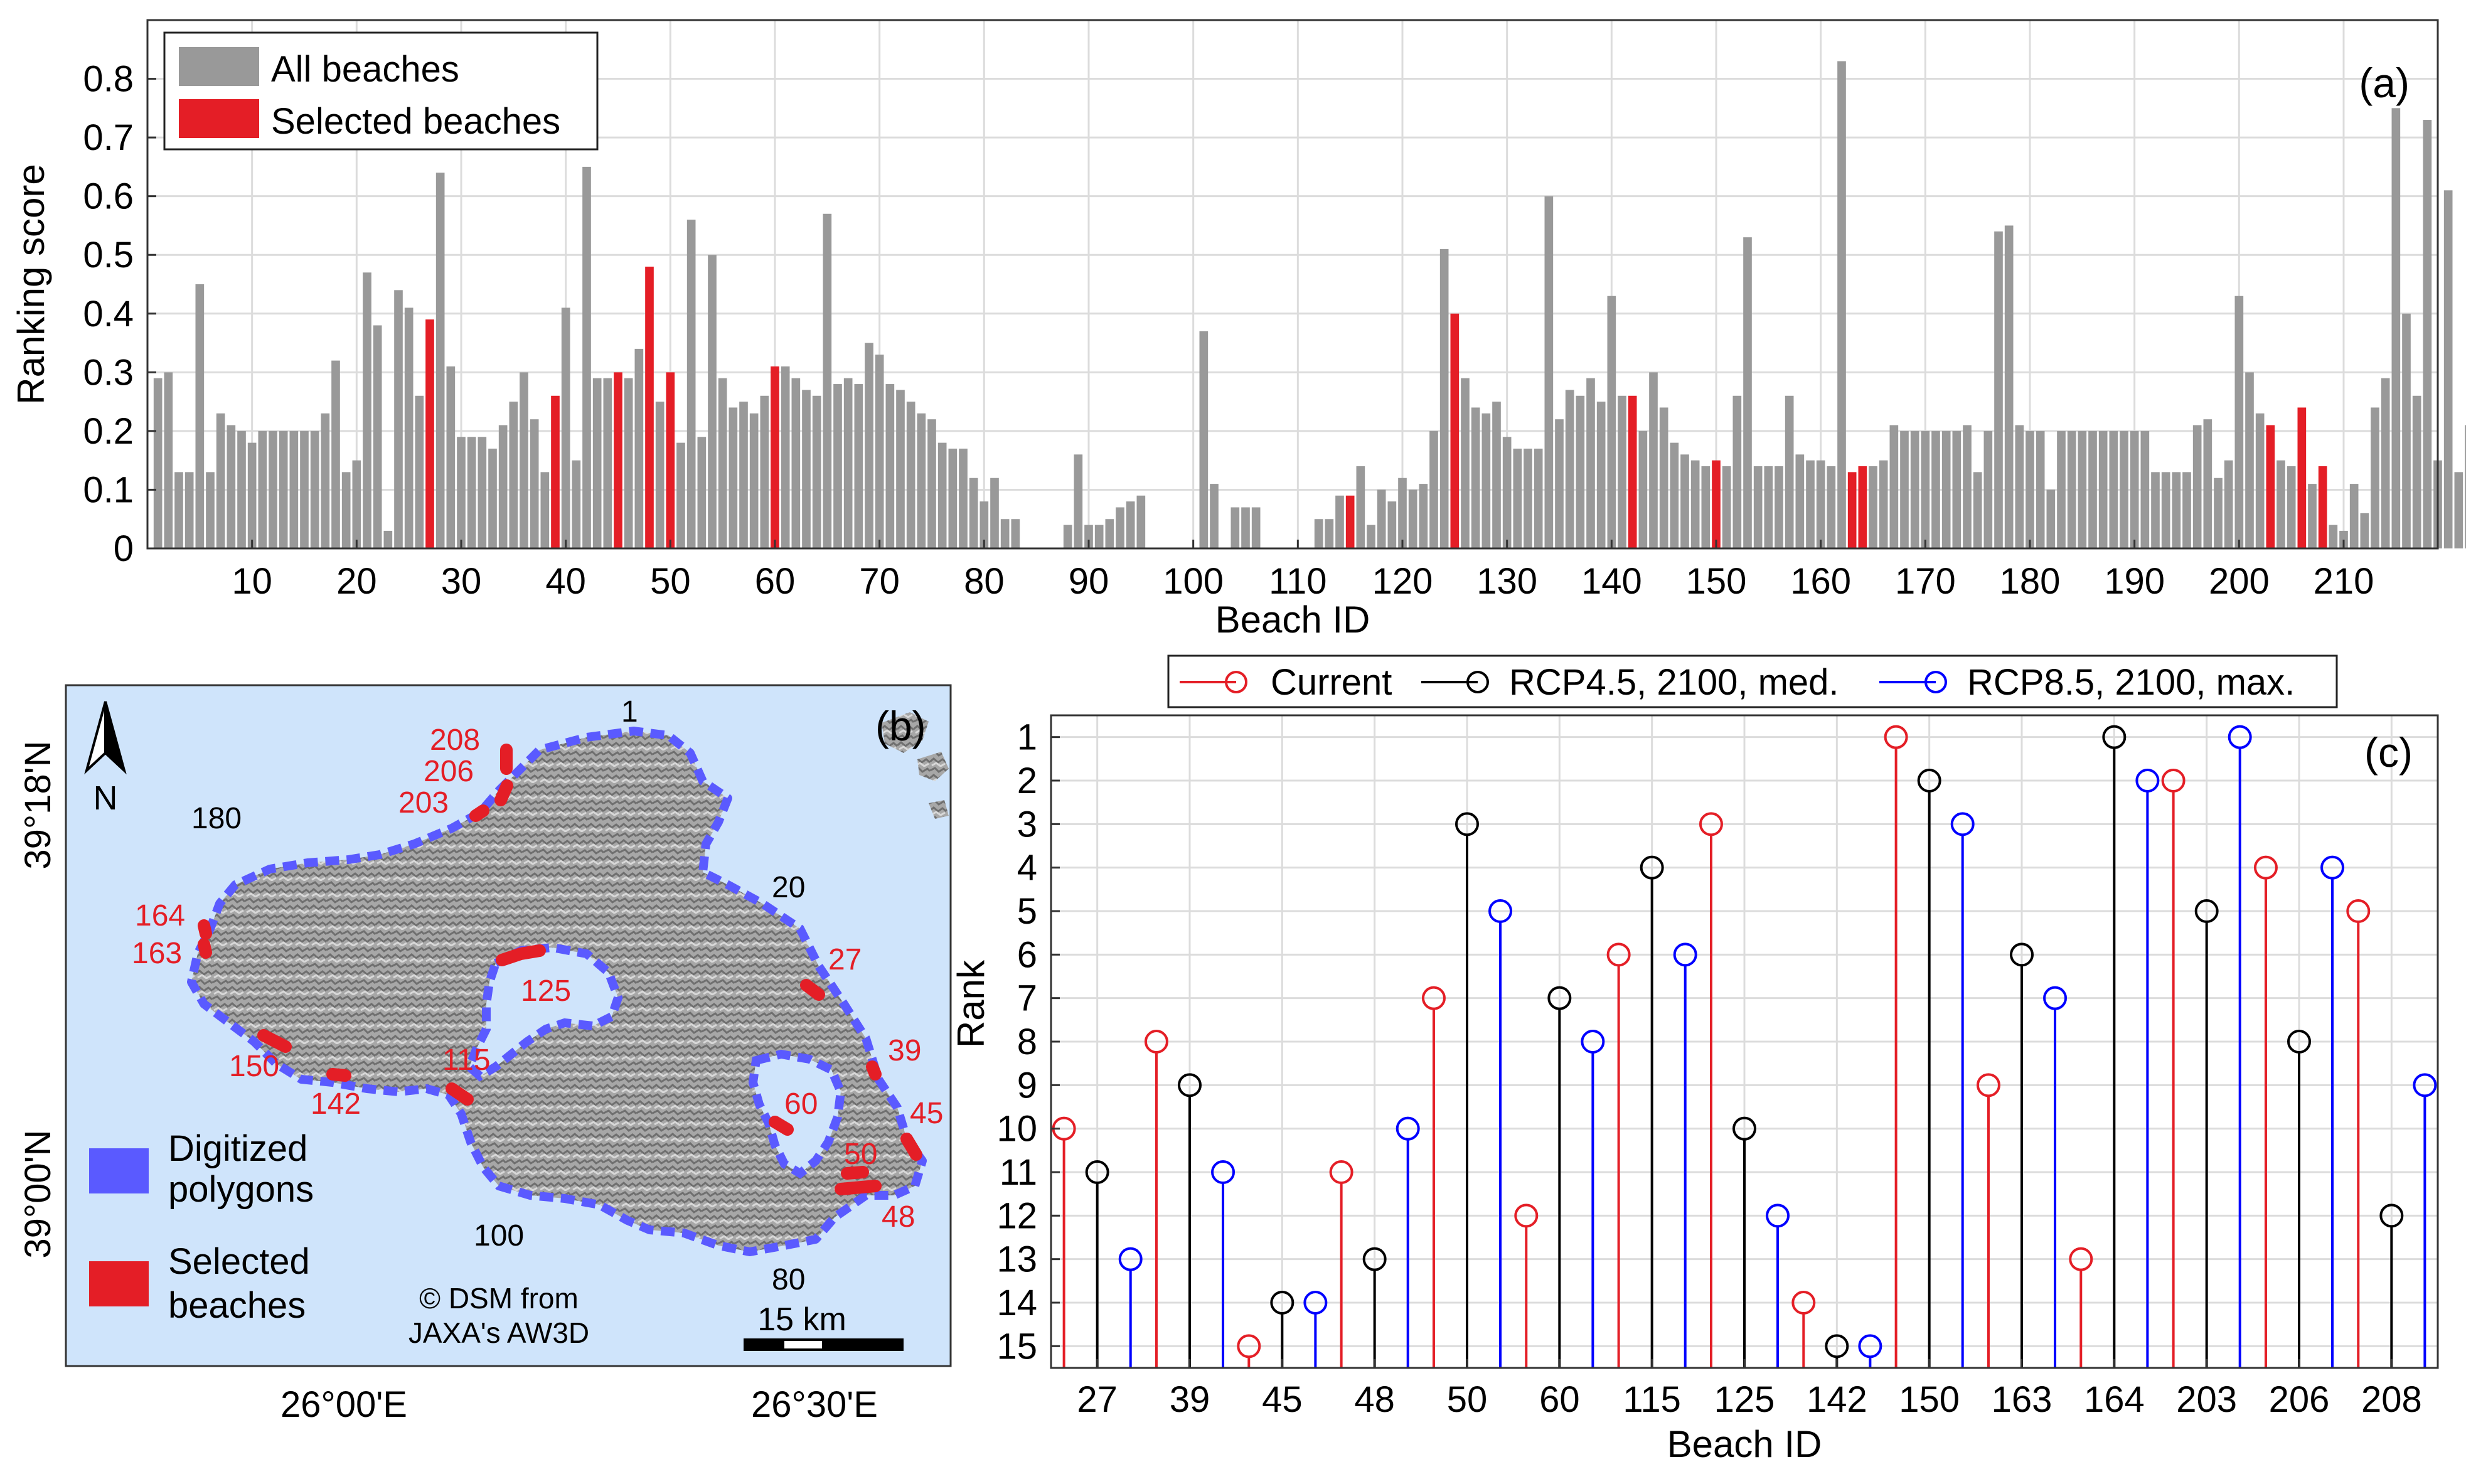  What do you see at coordinates (1027, 737) in the screenshot?
I see `panel-c-ytick-label: 1` at bounding box center [1027, 737].